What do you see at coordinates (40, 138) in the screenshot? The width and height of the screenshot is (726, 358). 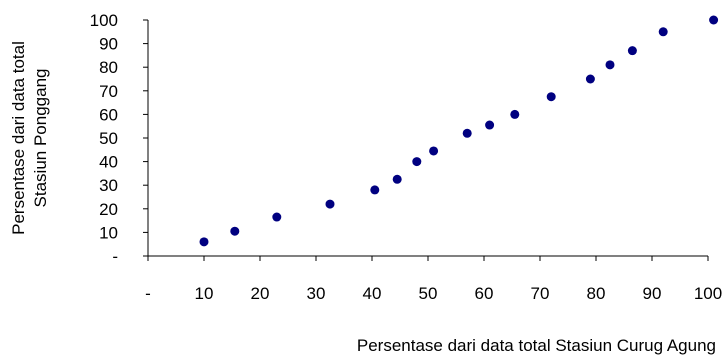 I see `y-axis-title-line: Stasiun Ponggang` at bounding box center [40, 138].